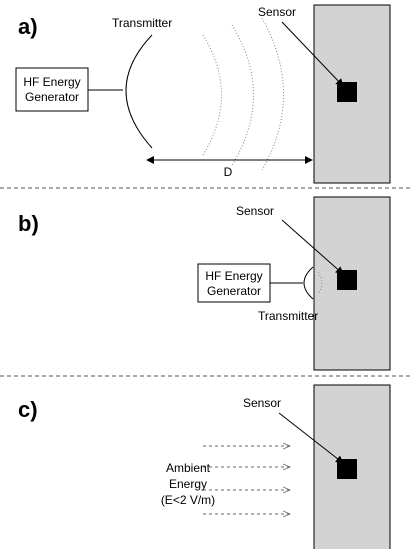 This screenshot has height=549, width=411. What do you see at coordinates (28, 223) in the screenshot?
I see `panel-label: b)` at bounding box center [28, 223].